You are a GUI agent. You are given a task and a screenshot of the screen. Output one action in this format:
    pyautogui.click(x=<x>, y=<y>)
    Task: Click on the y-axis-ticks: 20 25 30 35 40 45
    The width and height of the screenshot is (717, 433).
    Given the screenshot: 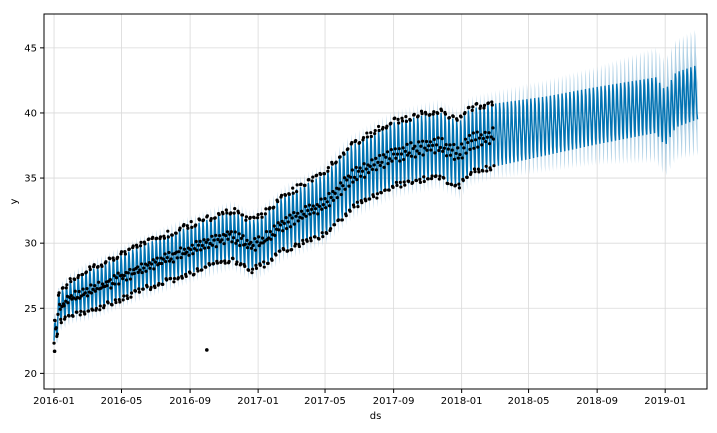 What is the action you would take?
    pyautogui.click(x=34, y=211)
    